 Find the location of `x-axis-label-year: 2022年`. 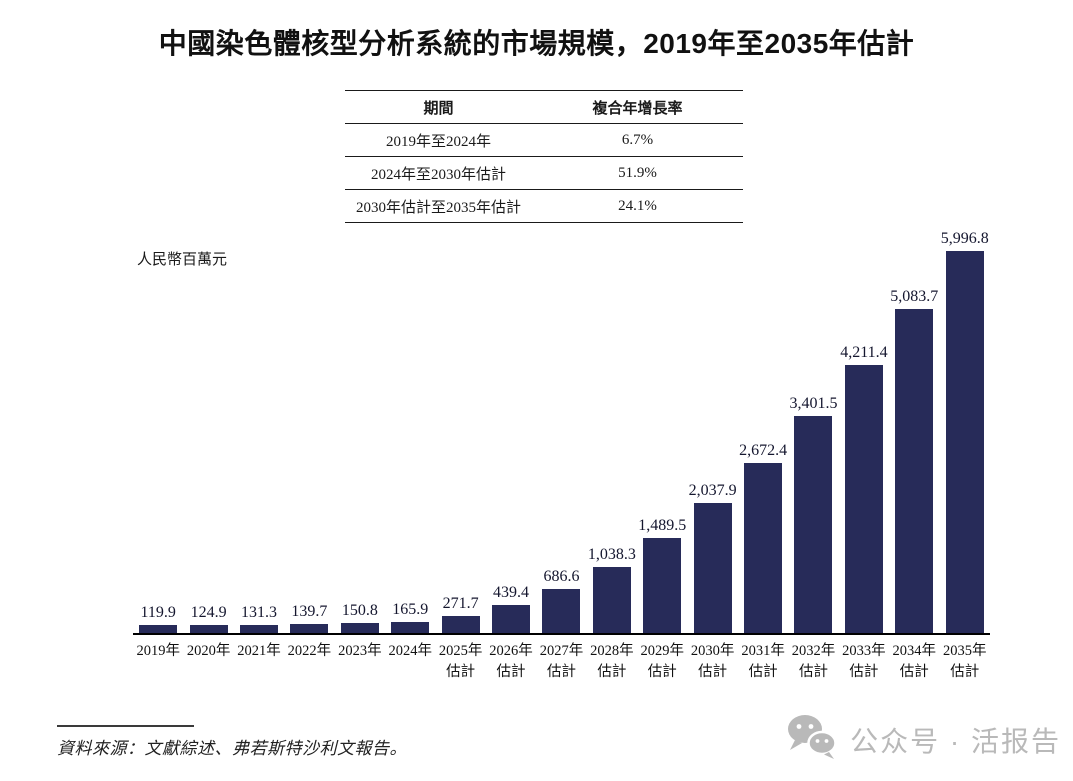

x-axis-label-year: 2022年 is located at coordinates (309, 651).